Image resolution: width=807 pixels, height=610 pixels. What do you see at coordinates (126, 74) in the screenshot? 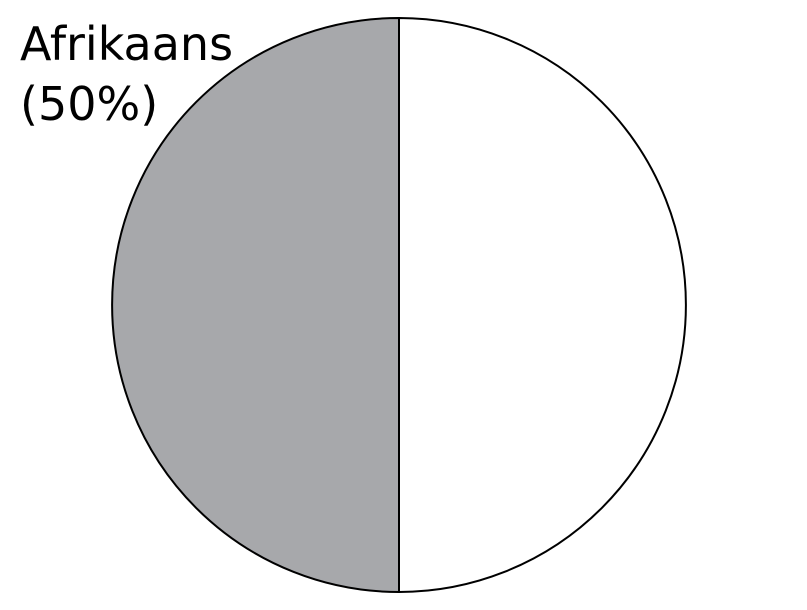
I see `pie-labels: Afrikaans (50%)` at bounding box center [126, 74].